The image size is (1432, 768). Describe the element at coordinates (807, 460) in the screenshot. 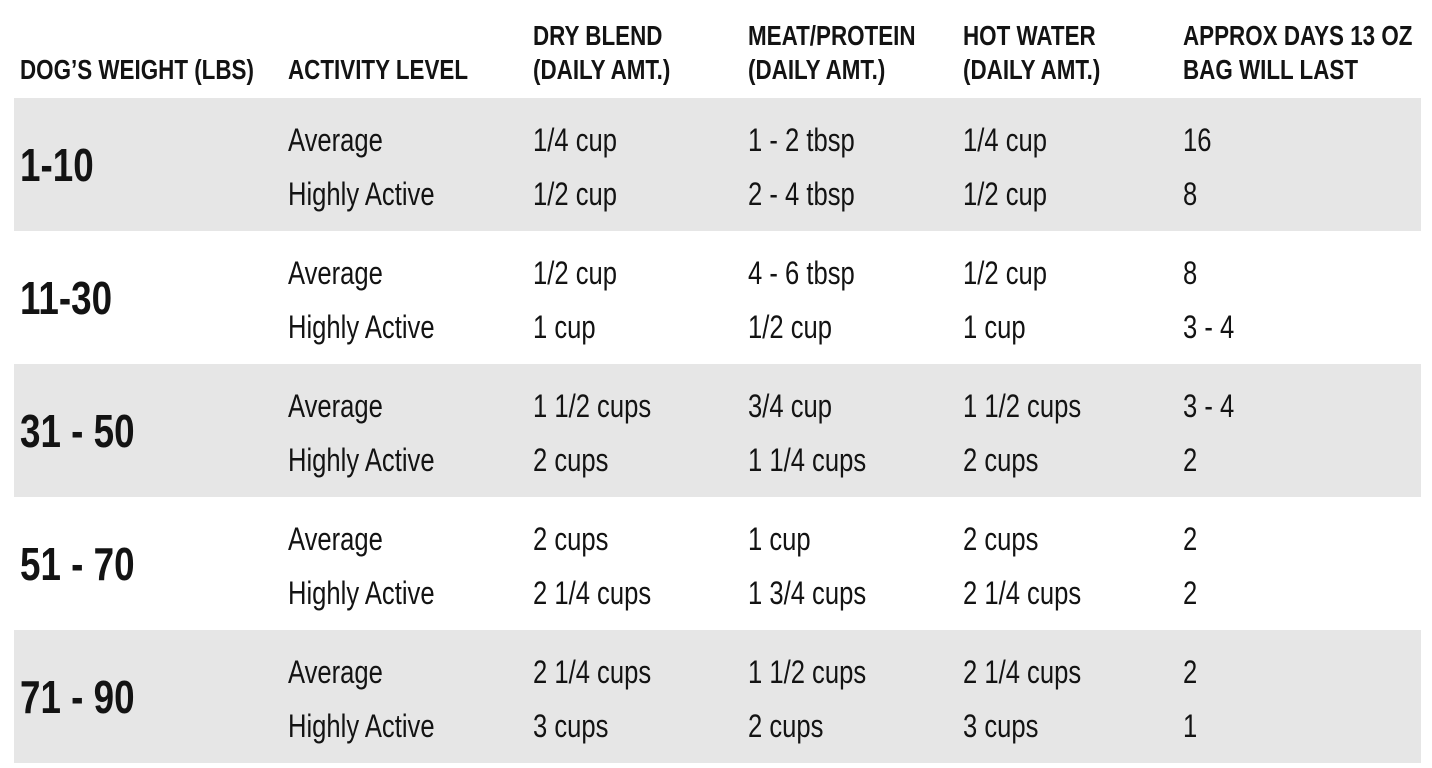

I see `meat-protein-highly-active: 1 1/4 cups` at that location.